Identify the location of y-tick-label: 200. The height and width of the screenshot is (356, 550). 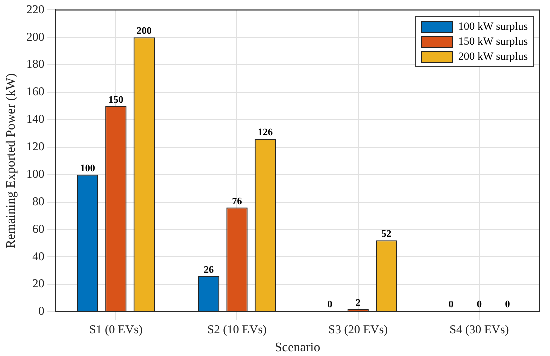
(35, 37).